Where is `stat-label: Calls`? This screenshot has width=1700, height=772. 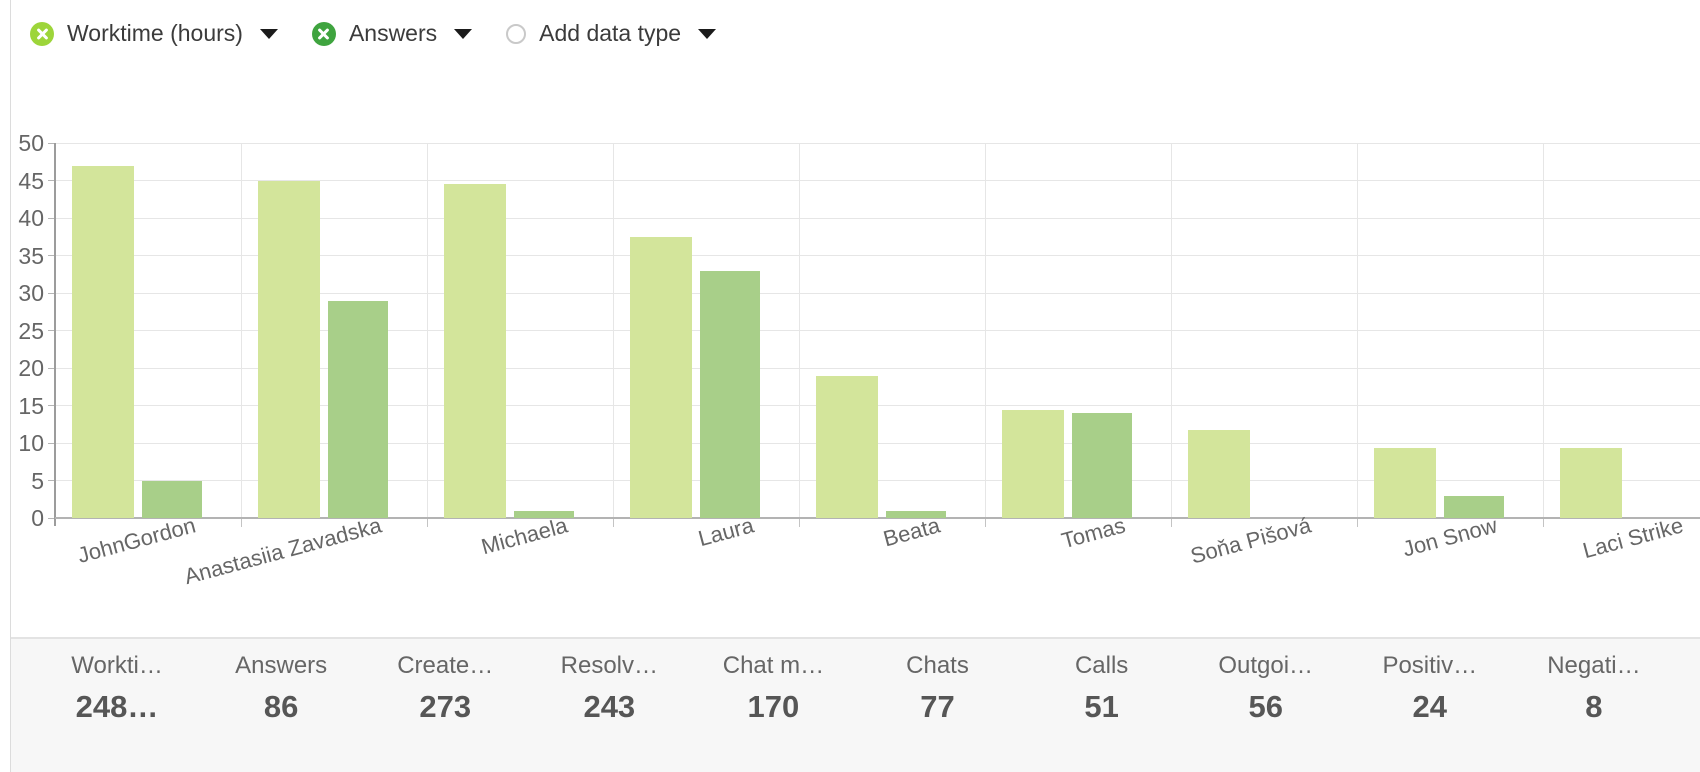
stat-label: Calls is located at coordinates (1101, 665).